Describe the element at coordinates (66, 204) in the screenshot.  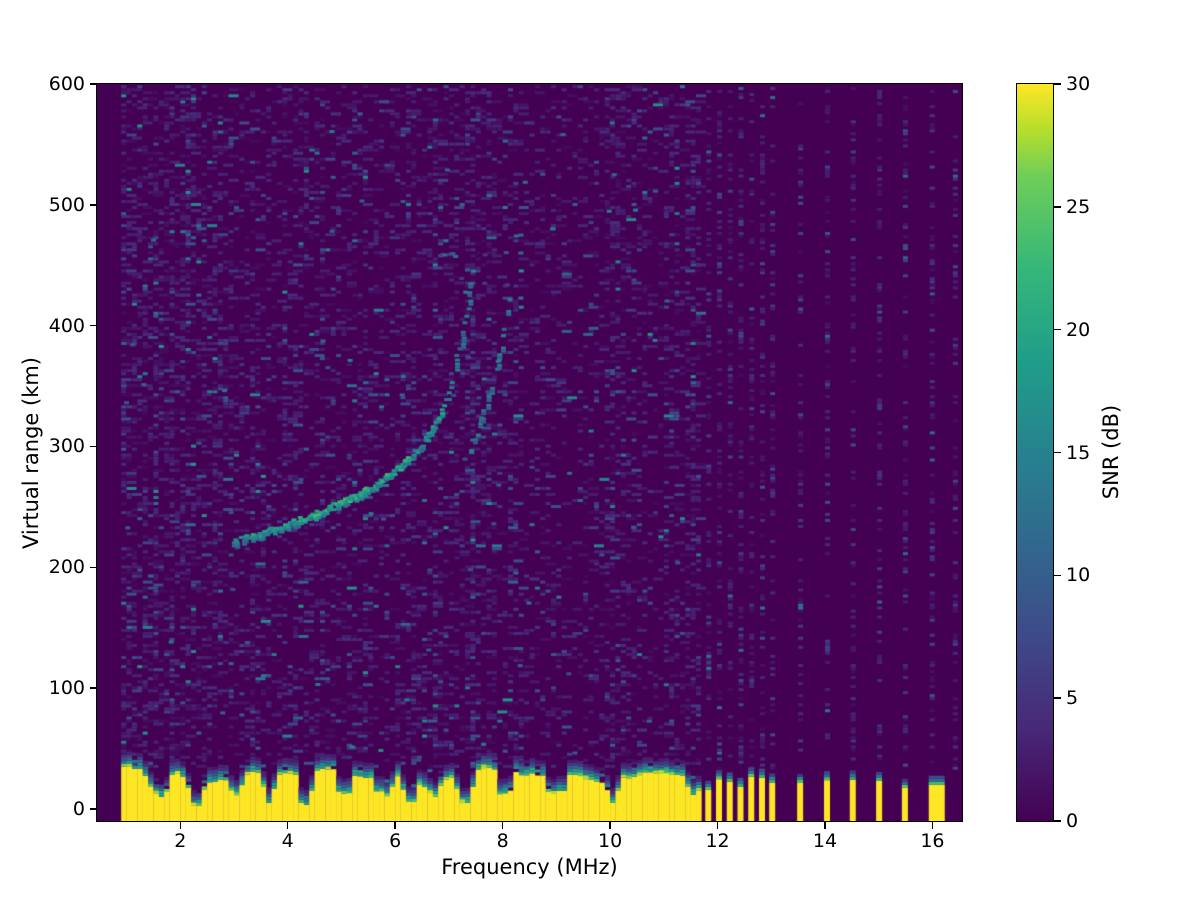
I see `y-tick-label: 500` at that location.